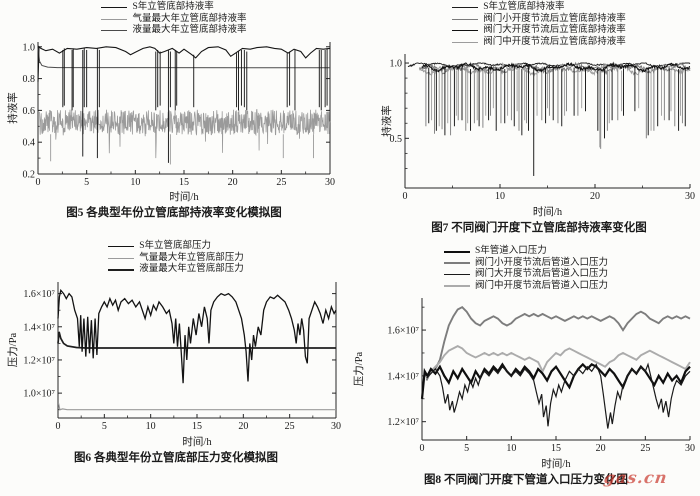  Describe the element at coordinates (554, 30) in the screenshot. I see `legend-label: 阀门大开度节流后立管底部持液率` at that location.